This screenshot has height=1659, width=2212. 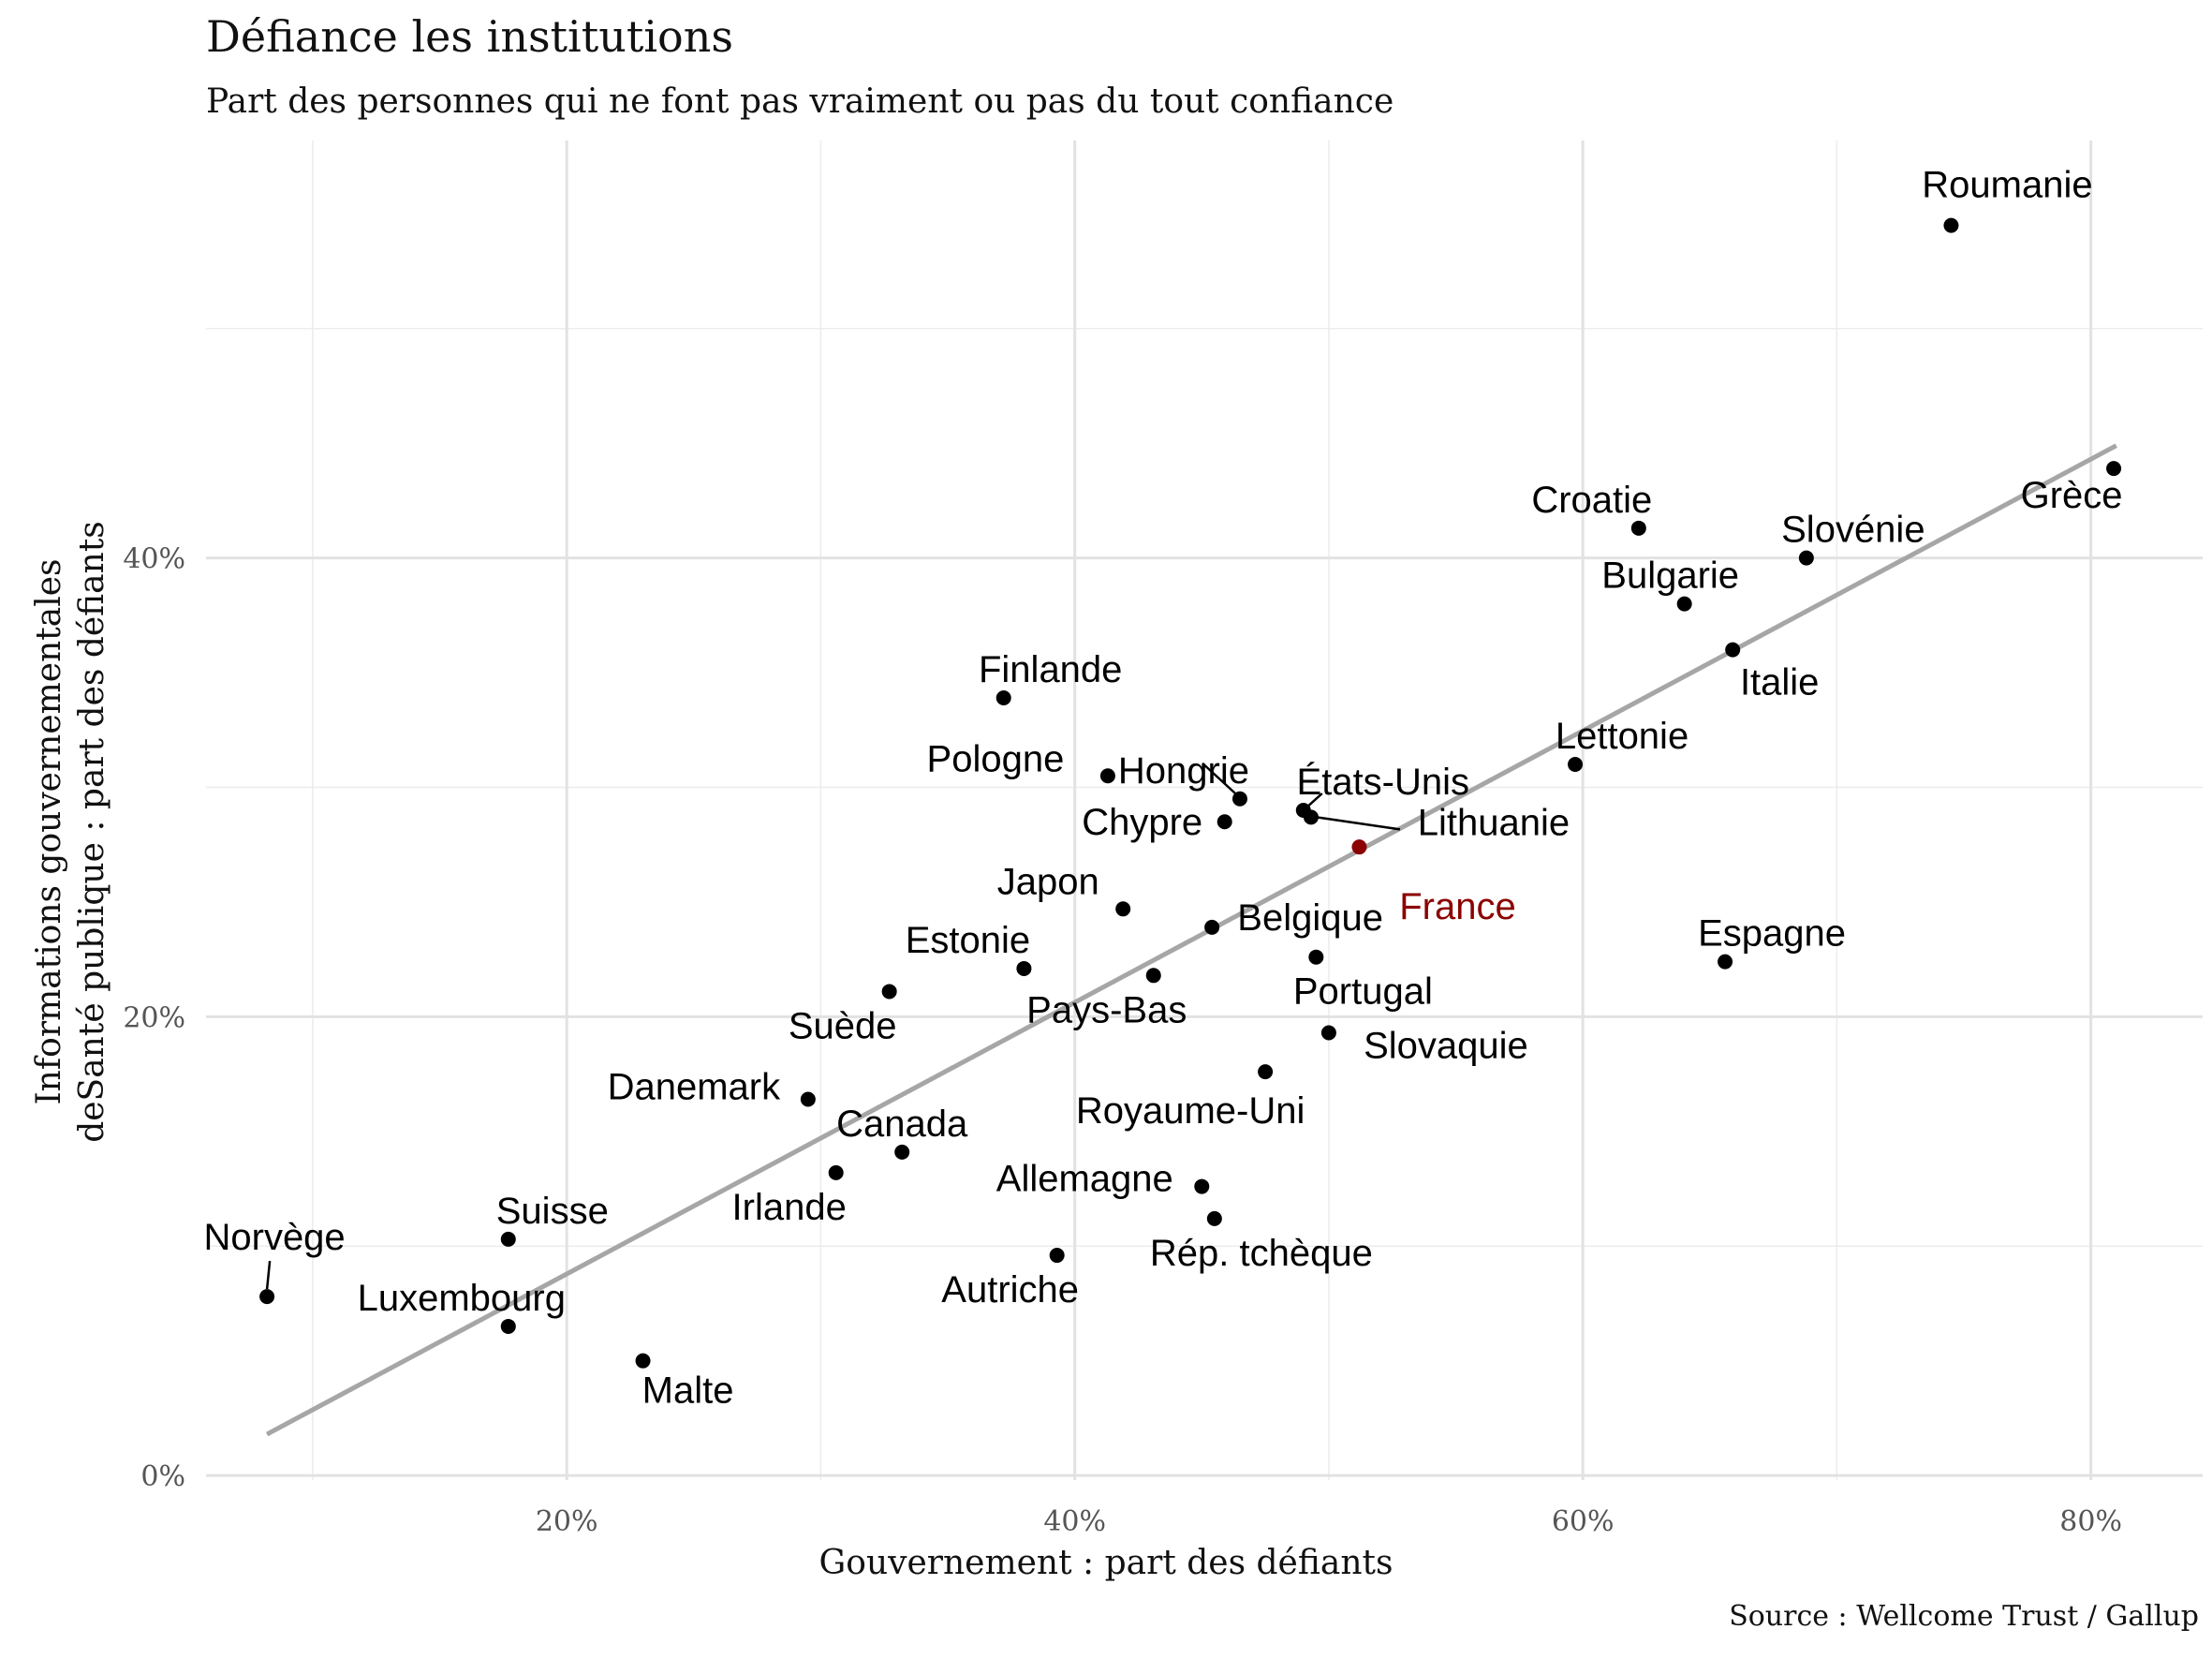 I want to click on point-label-29: Suisse, so click(x=552, y=1211).